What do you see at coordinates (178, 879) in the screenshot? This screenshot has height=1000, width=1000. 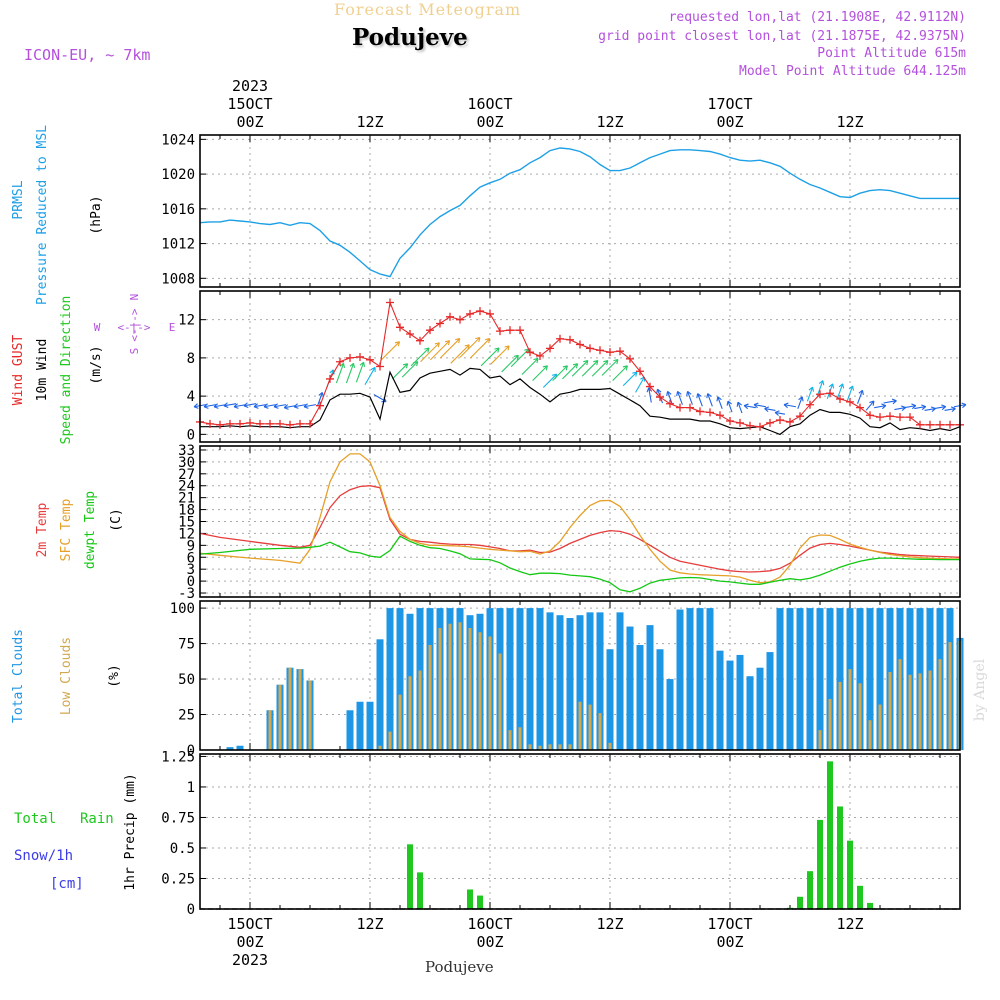 I see `y-tick-label: 0.25` at bounding box center [178, 879].